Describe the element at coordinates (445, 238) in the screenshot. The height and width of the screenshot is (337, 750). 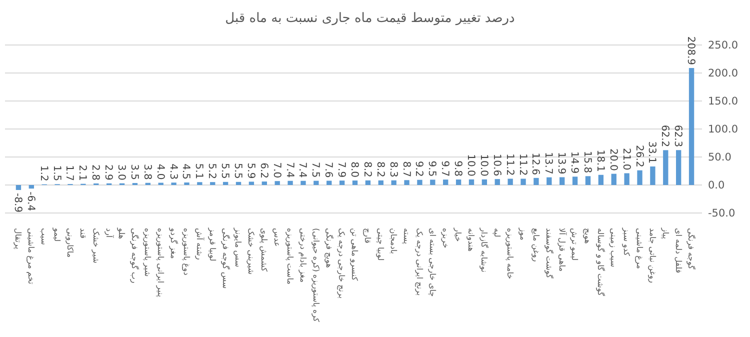
I see `x-tick-label: خربزه` at that location.